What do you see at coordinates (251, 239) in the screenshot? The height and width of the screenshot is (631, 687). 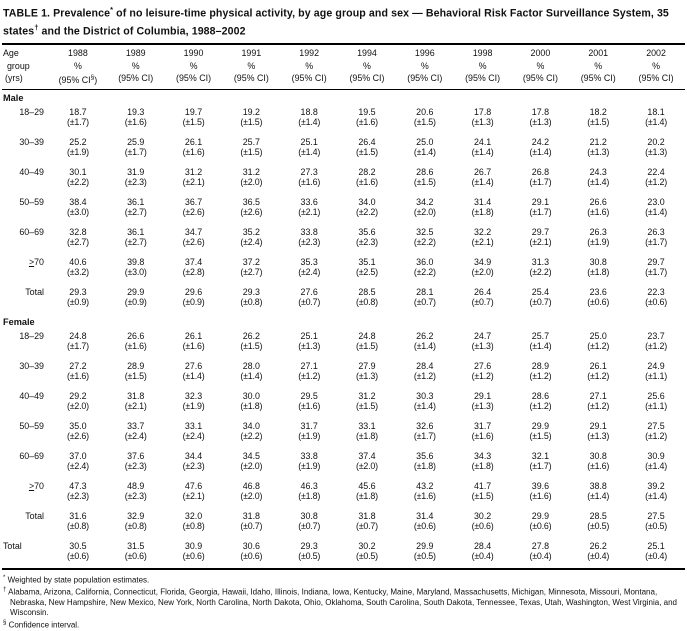 I see `data-cell: 35.2 (±2.4)` at bounding box center [251, 239].